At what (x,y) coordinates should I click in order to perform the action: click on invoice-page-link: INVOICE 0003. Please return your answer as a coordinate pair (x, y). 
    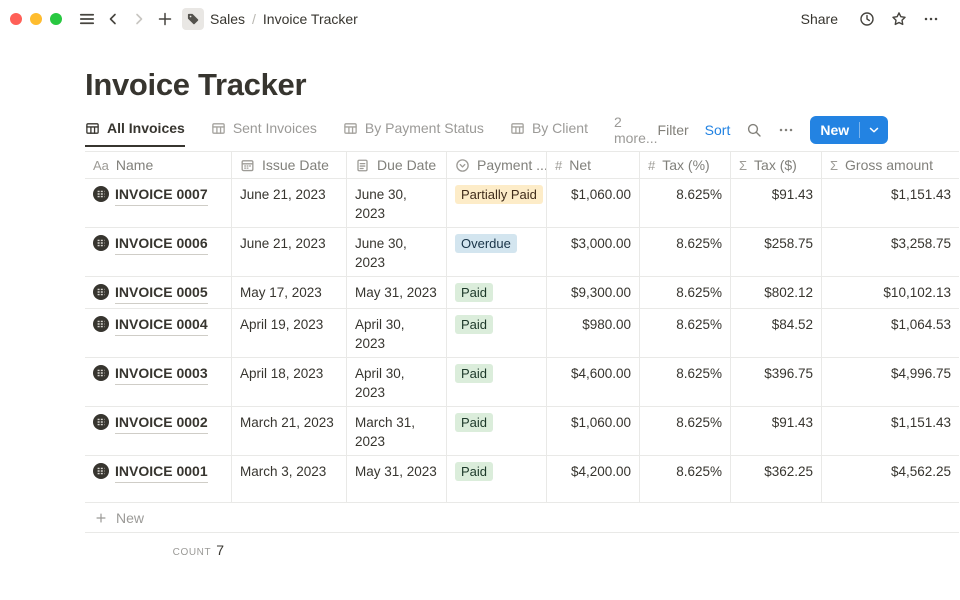
    Looking at the image, I should click on (161, 374).